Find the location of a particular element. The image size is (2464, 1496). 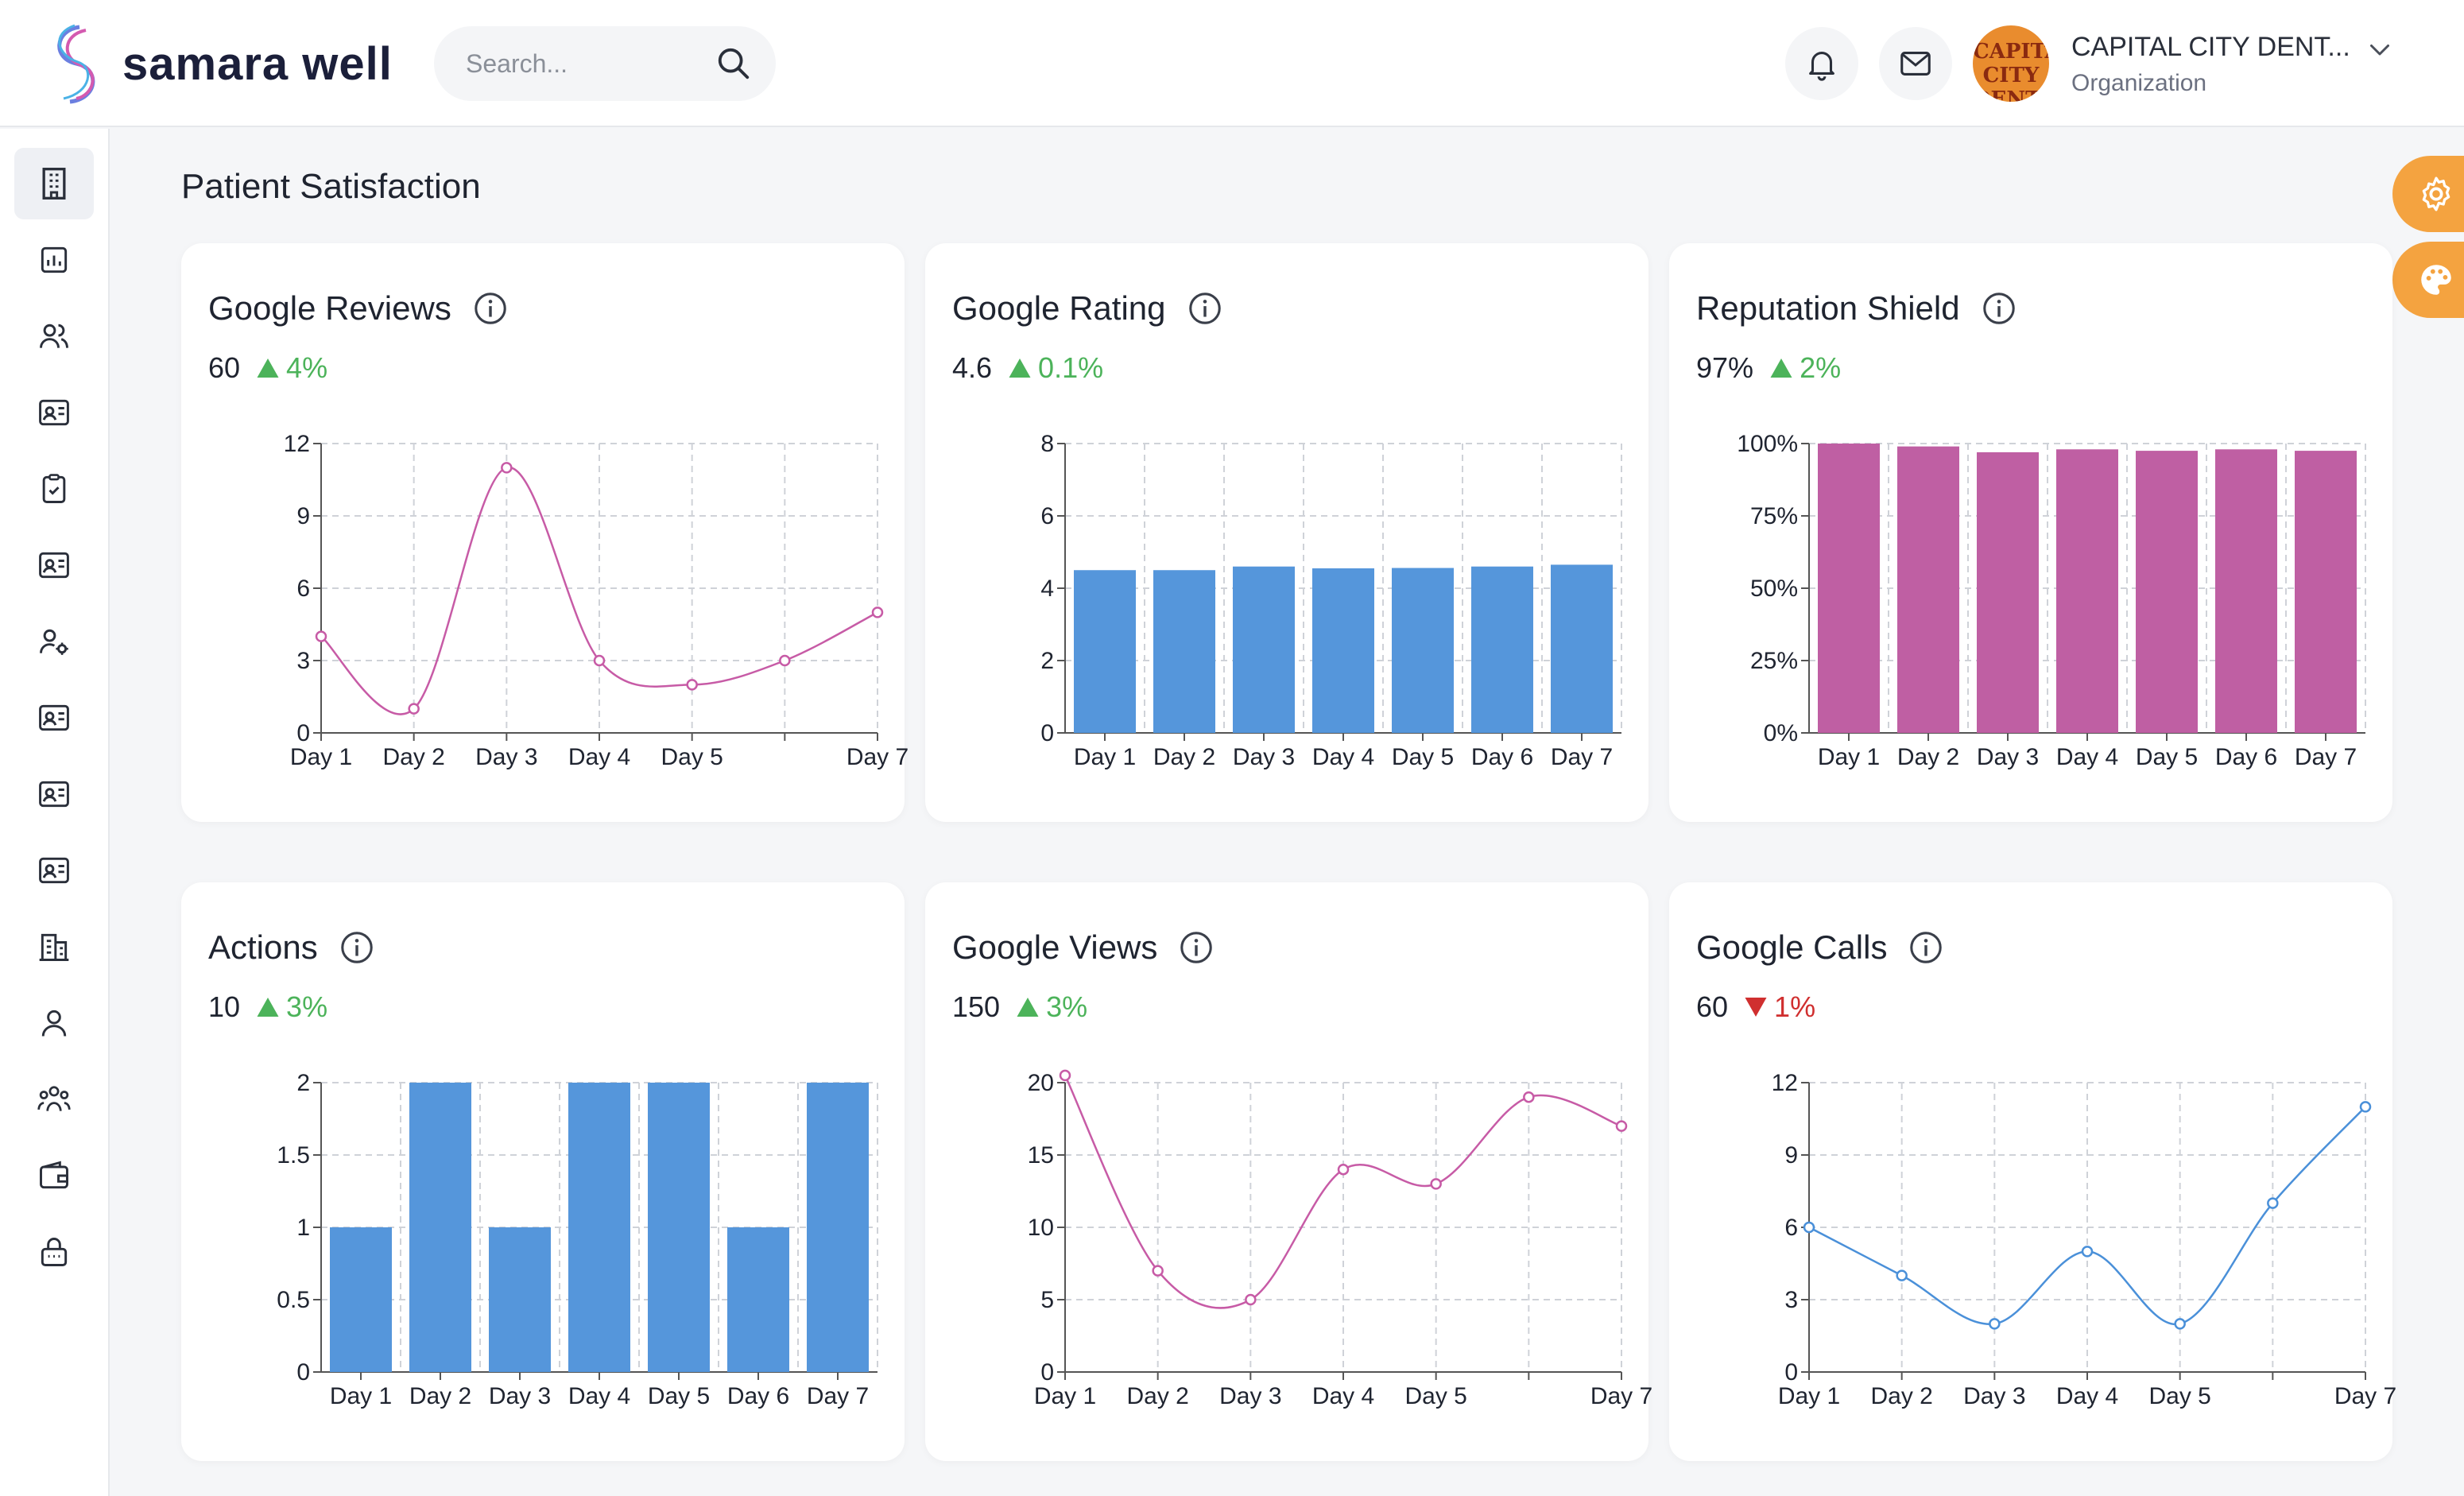

metric-change: 3% is located at coordinates (1067, 1006).